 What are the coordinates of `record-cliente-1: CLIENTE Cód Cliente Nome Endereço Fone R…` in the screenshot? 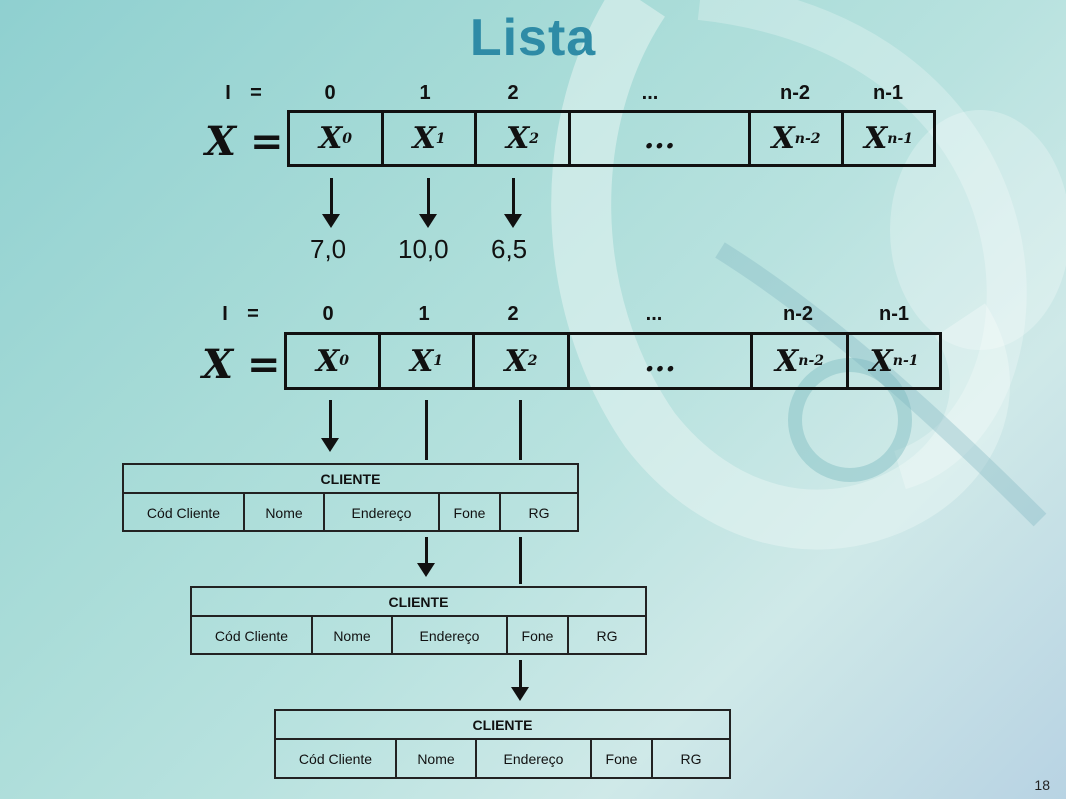 It's located at (350, 497).